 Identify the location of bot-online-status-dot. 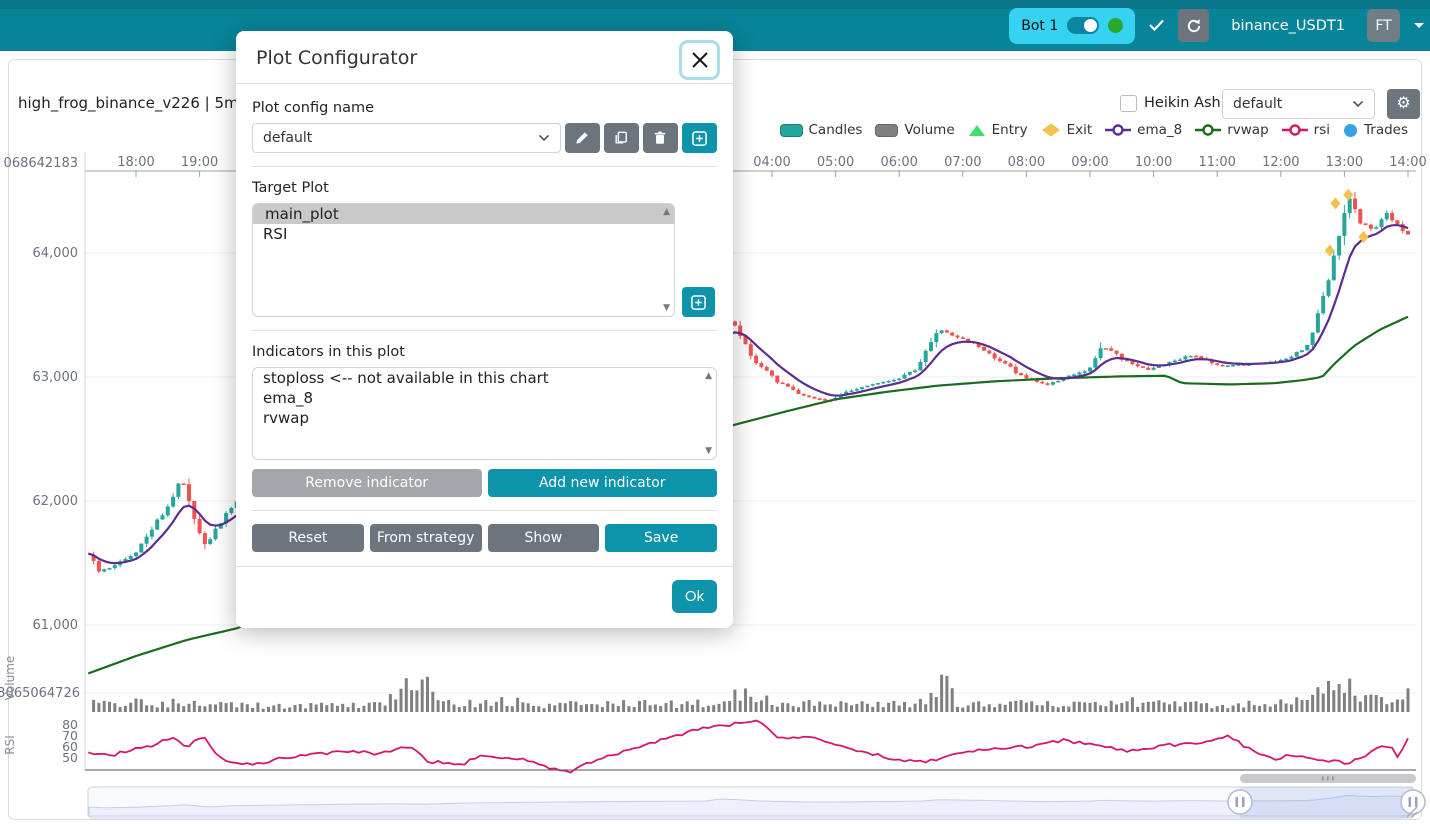
(1116, 25).